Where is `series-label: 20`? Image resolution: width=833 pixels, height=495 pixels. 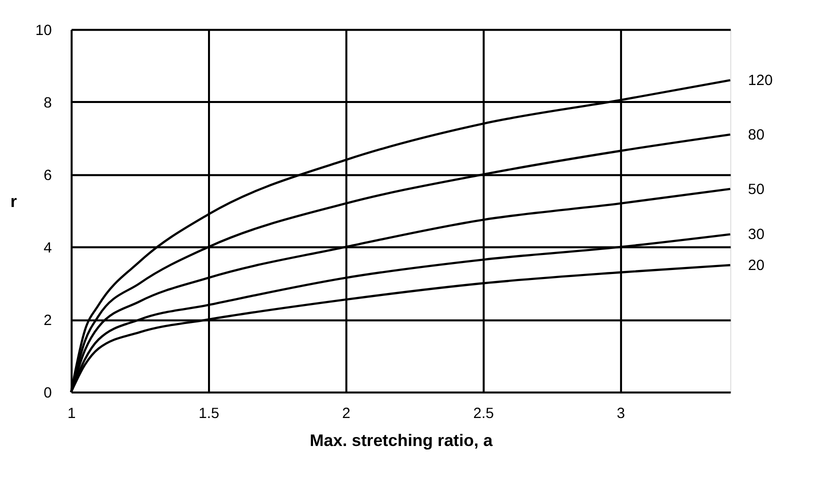
series-label: 20 is located at coordinates (756, 266).